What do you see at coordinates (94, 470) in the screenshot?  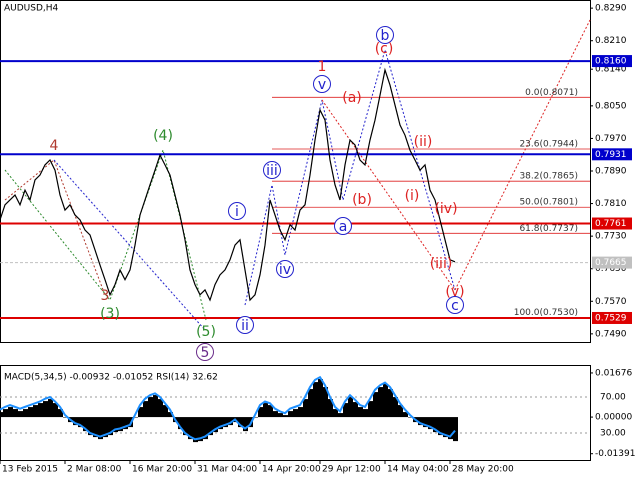 I see `x-tick-label: 2 Mar 08:00` at bounding box center [94, 470].